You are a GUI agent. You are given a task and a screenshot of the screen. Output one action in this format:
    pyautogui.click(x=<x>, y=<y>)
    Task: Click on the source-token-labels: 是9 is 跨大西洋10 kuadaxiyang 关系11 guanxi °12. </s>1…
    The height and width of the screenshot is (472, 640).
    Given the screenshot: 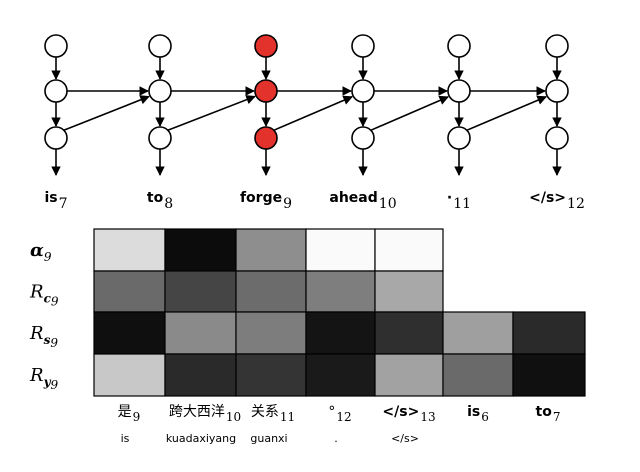 What is the action you would take?
    pyautogui.click(x=339, y=424)
    